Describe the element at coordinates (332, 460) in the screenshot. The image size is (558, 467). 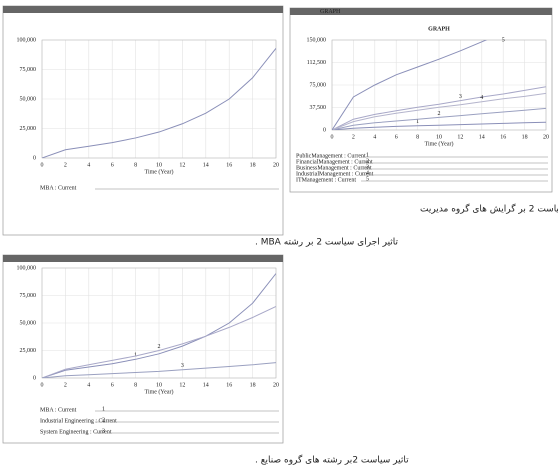
I see `caption: تاثیر سیاست 2بر رشته های گروه صنایع .` at that location.